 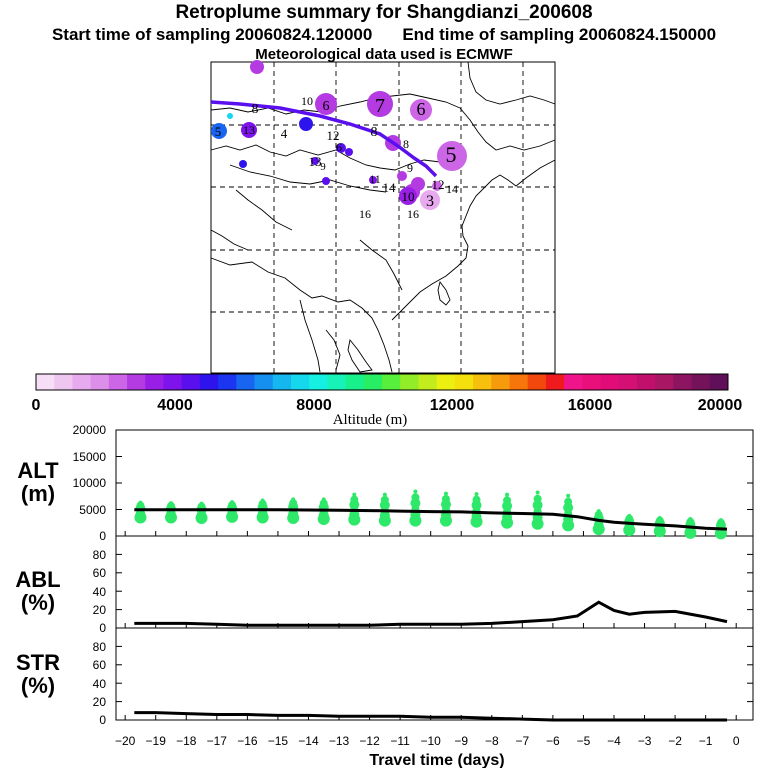 What do you see at coordinates (408, 196) in the screenshot?
I see `plume-day-label: 10` at bounding box center [408, 196].